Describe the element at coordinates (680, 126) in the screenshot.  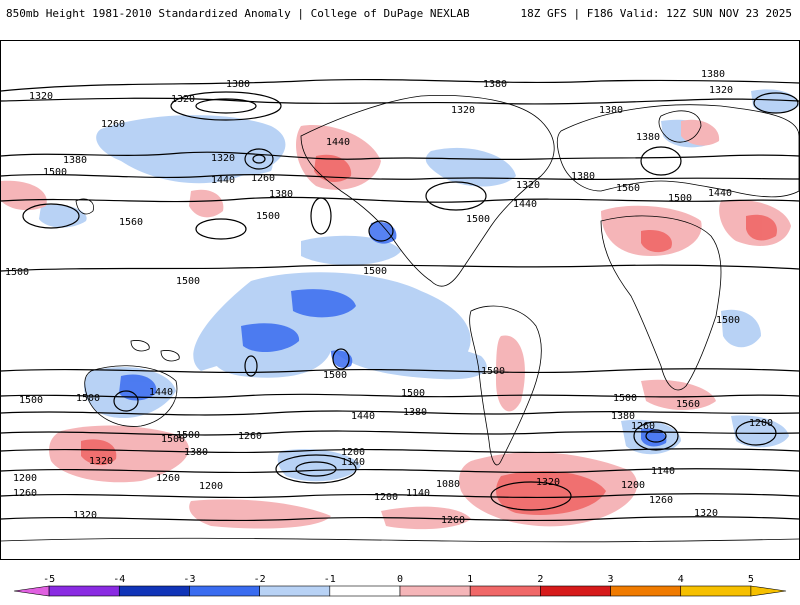
I see `greenland-outline` at that location.